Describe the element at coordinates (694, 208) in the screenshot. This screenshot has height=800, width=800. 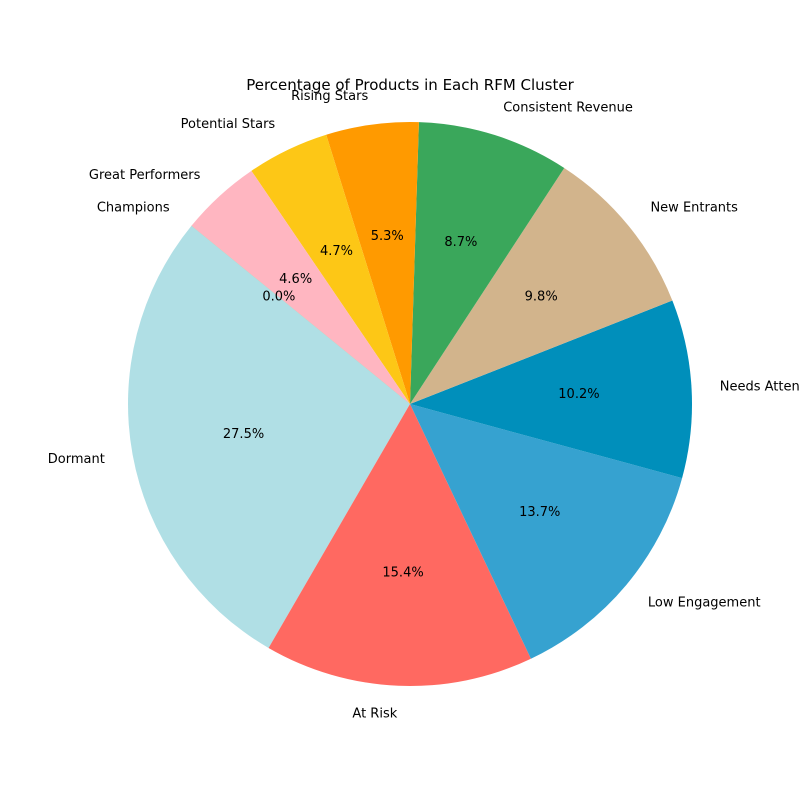
I see `slice-label-new-entrants: New Entrants` at that location.